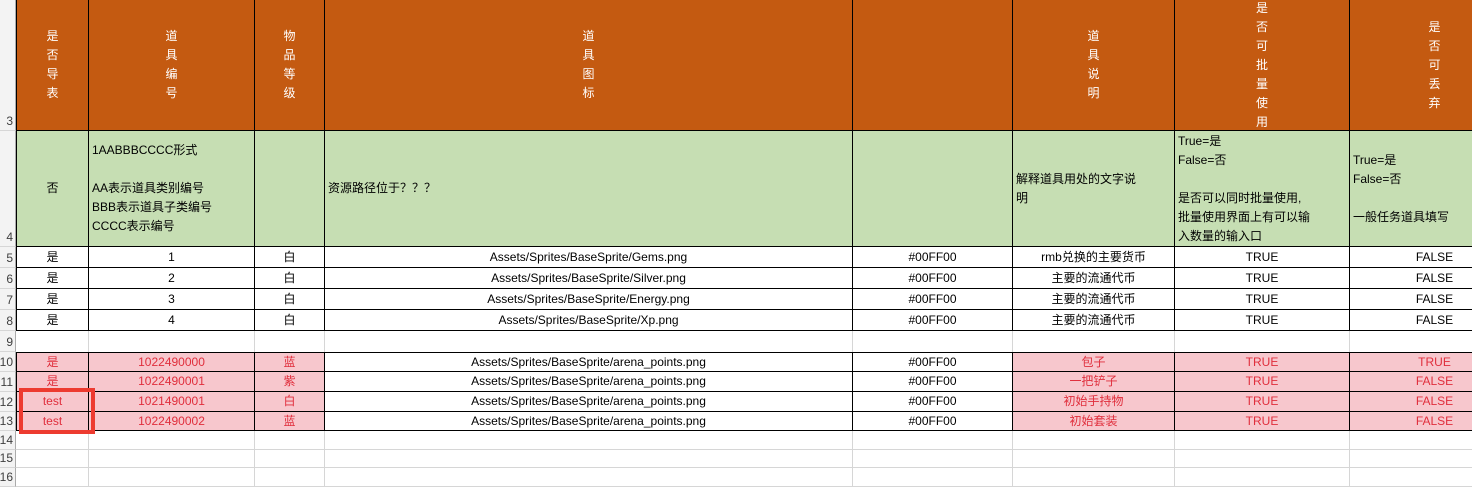  Describe the element at coordinates (1411, 257) in the screenshot. I see `cell-H5: FALSE` at that location.